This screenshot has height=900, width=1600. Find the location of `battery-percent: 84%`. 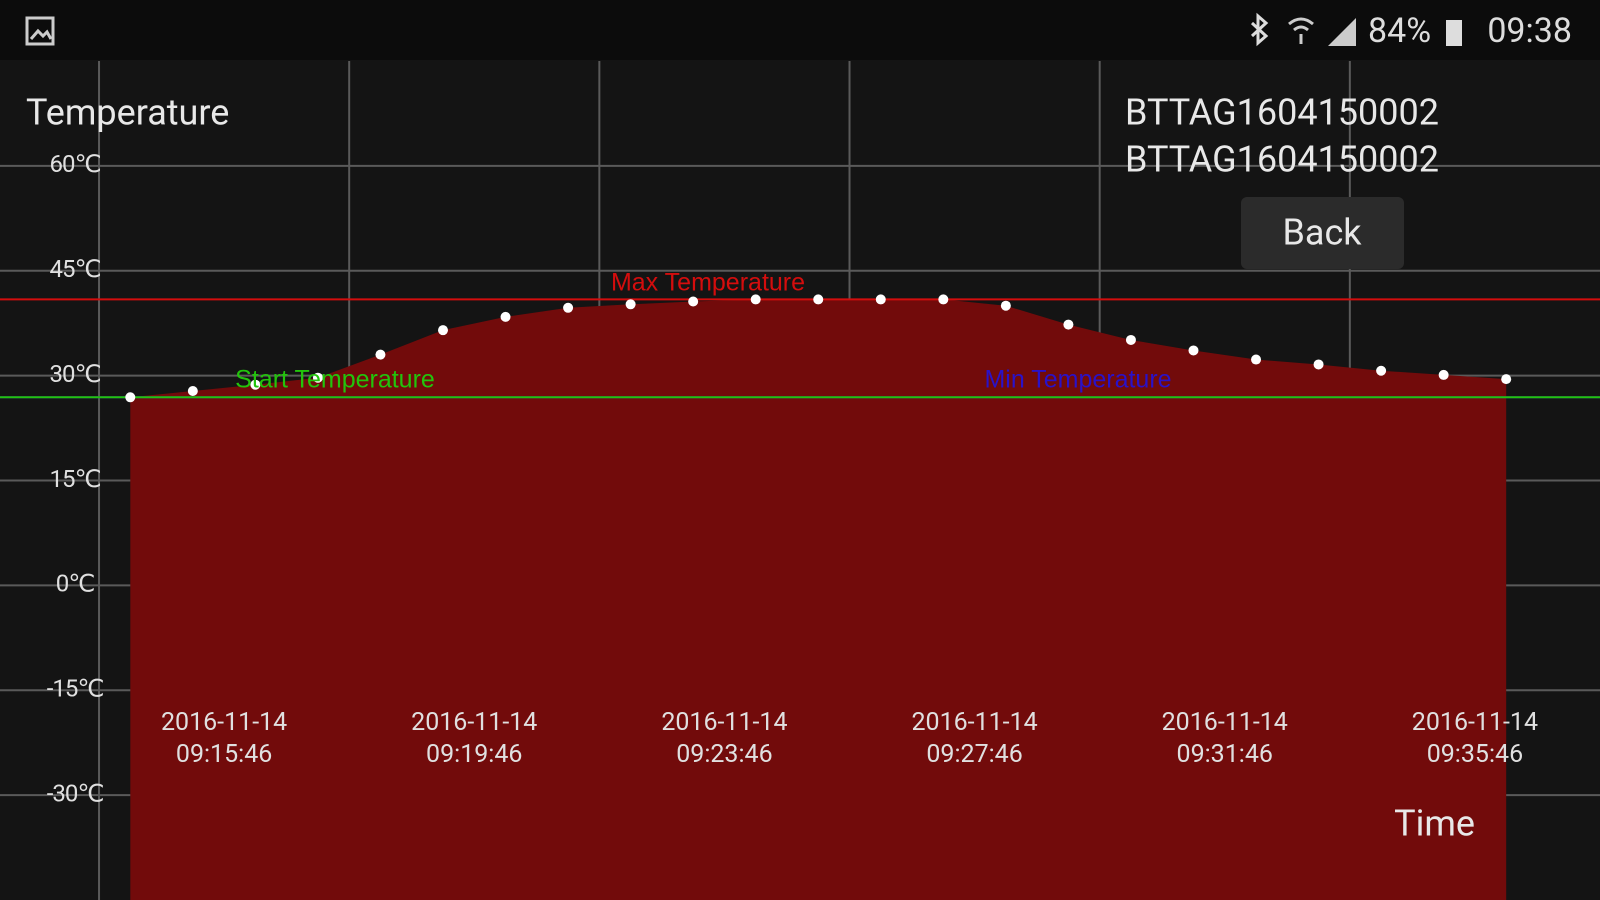

battery-percent: 84% is located at coordinates (1399, 31).